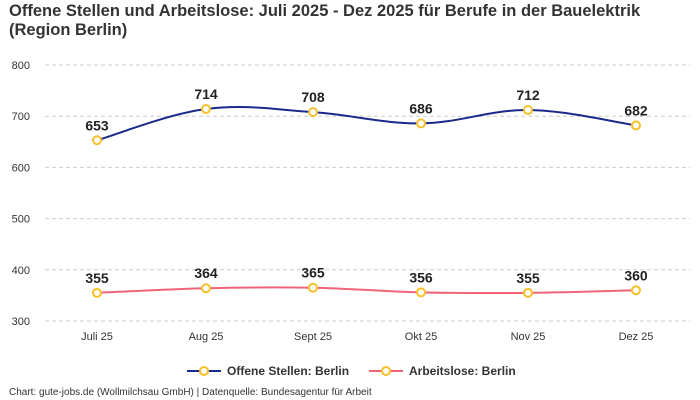 The image size is (700, 400). I want to click on data-label: 708, so click(313, 97).